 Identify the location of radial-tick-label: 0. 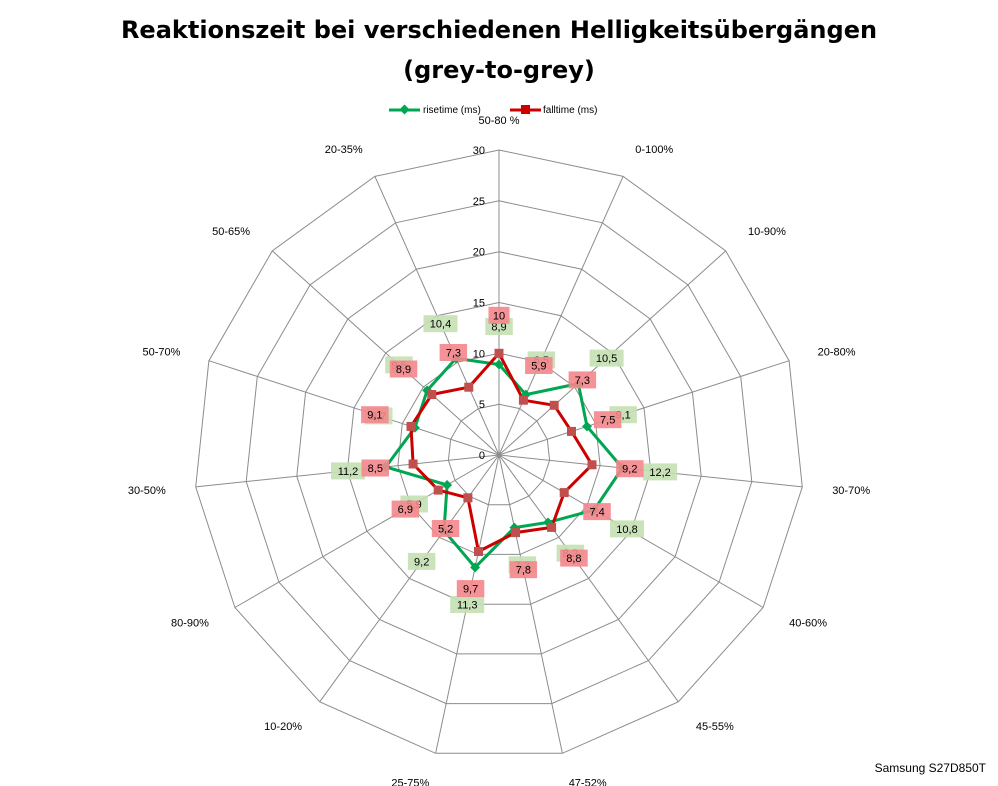
(482, 456).